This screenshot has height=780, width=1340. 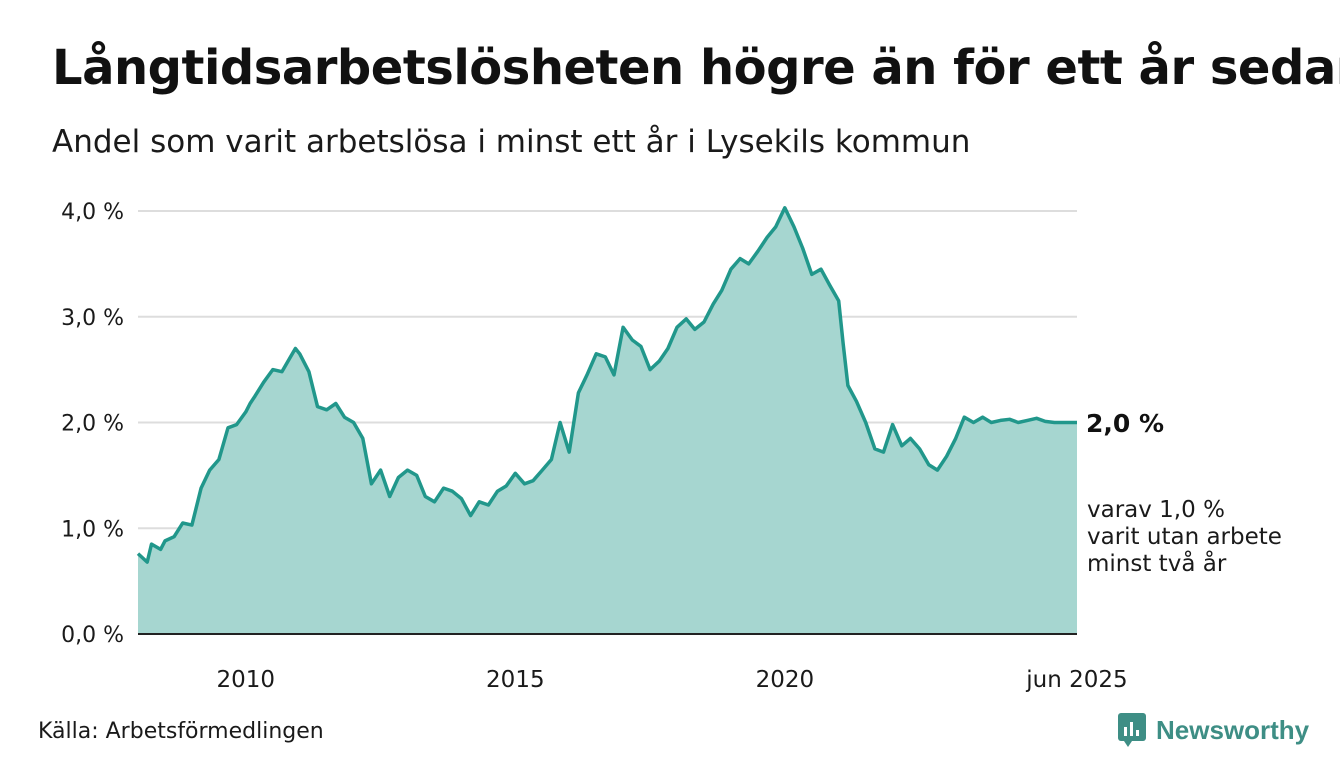 What do you see at coordinates (92, 318) in the screenshot?
I see `y-tick-label: 3,0 %` at bounding box center [92, 318].